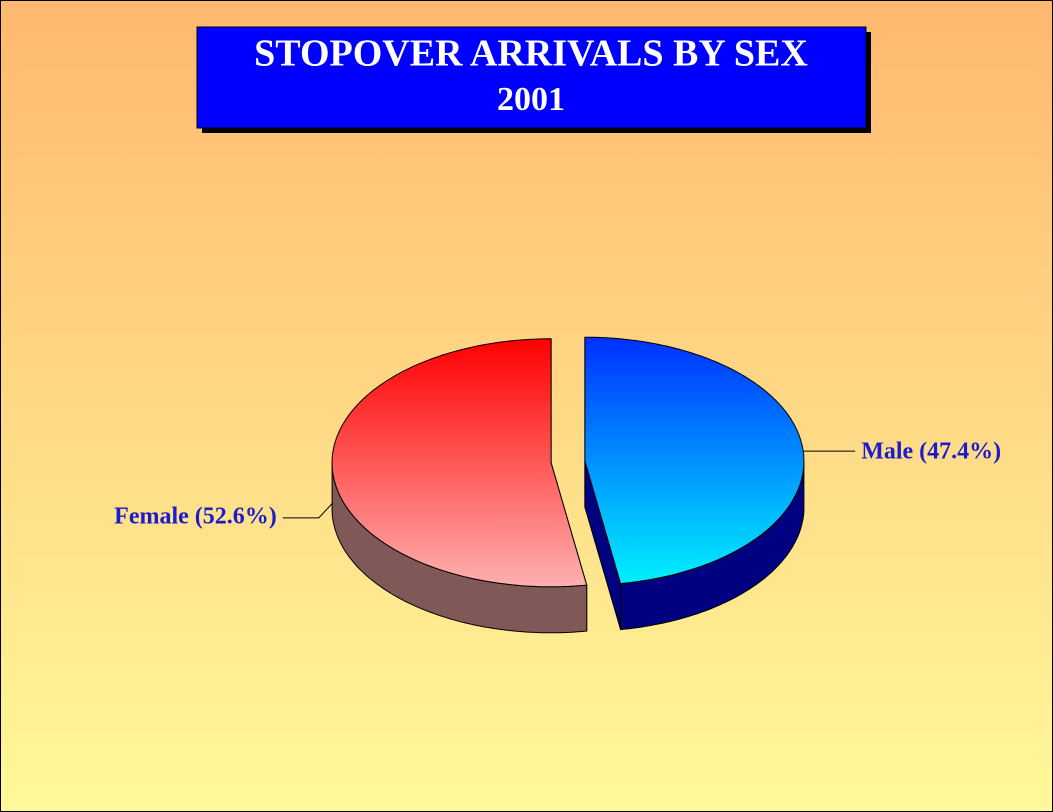 The image size is (1053, 812). What do you see at coordinates (531, 99) in the screenshot?
I see `chart-subtitle: 2001` at bounding box center [531, 99].